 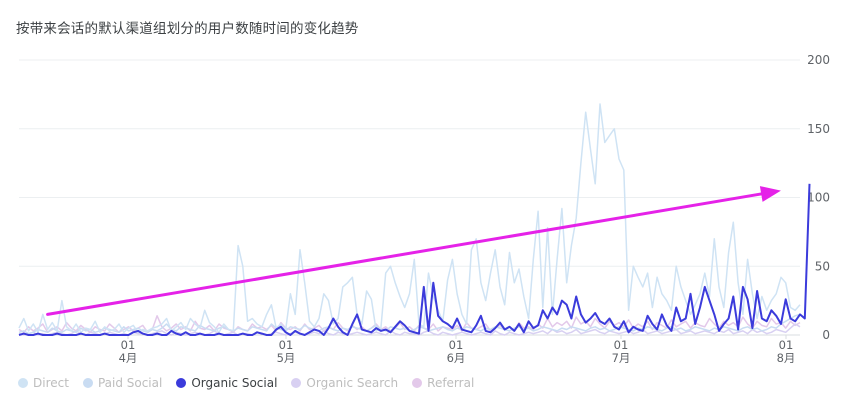 What do you see at coordinates (51, 383) in the screenshot?
I see `legend-label: Direct` at bounding box center [51, 383].